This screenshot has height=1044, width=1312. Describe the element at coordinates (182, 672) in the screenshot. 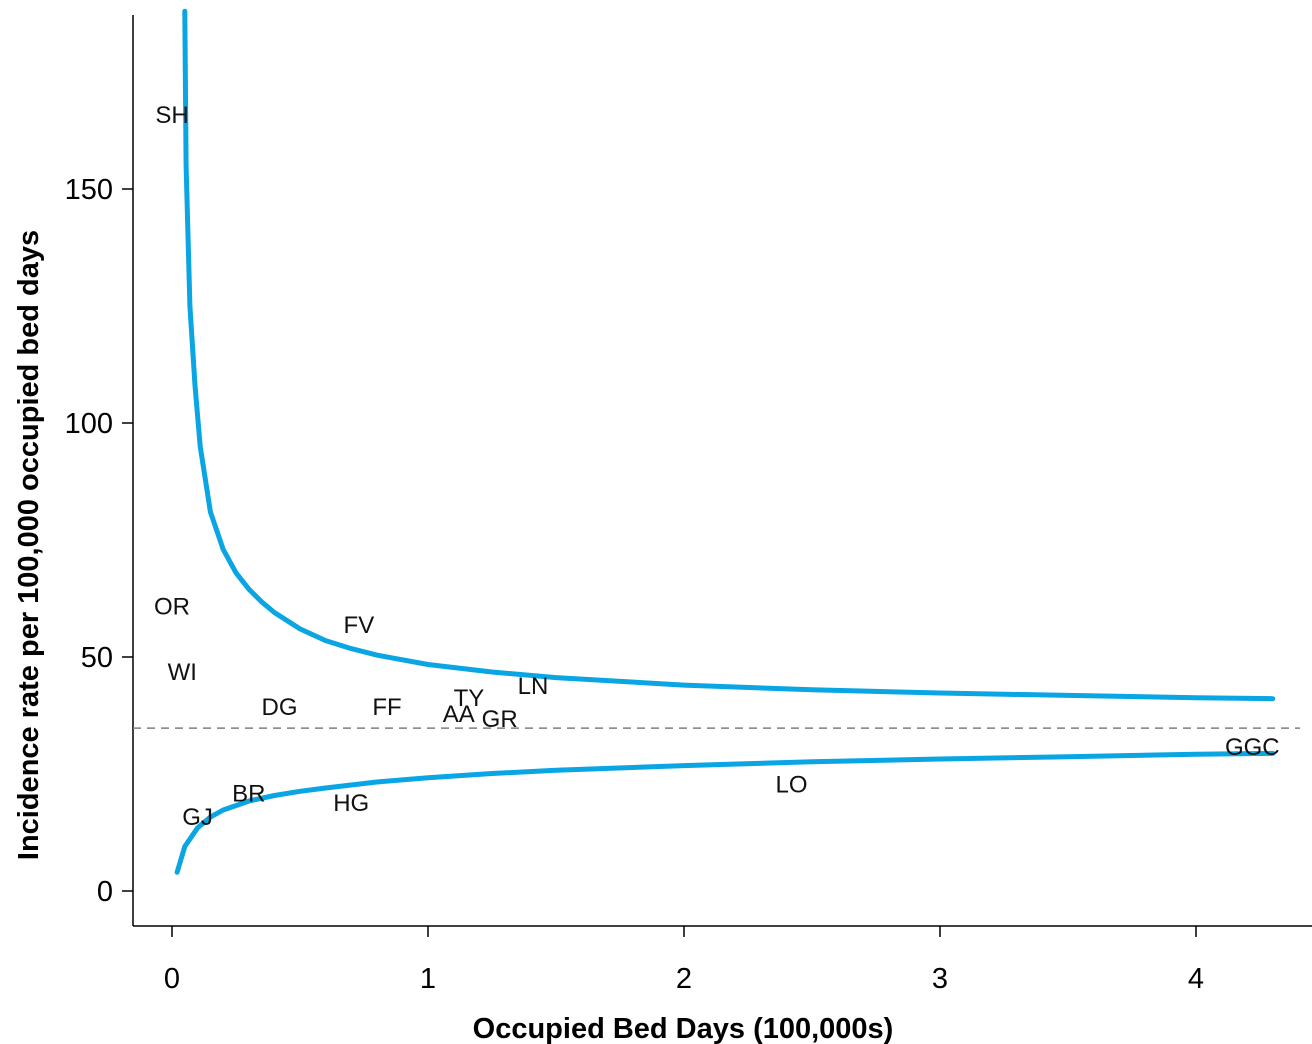

I see `point-label-wi: WI` at that location.